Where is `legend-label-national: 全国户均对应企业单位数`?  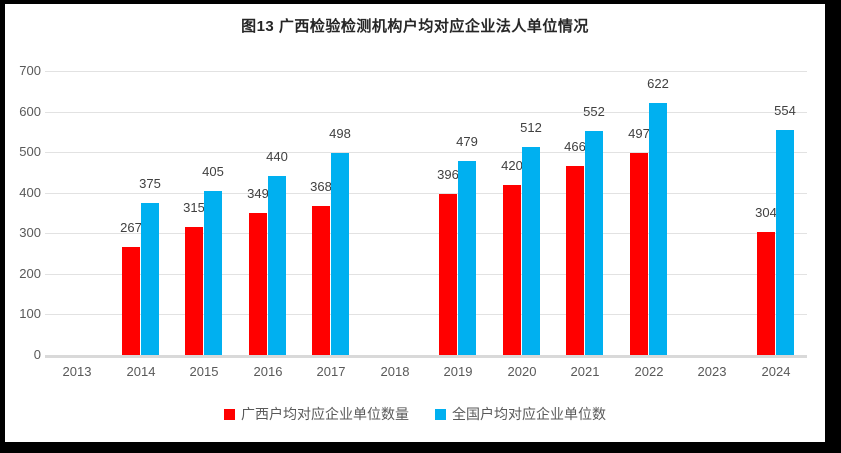 legend-label-national: 全国户均对应企业单位数 is located at coordinates (529, 414).